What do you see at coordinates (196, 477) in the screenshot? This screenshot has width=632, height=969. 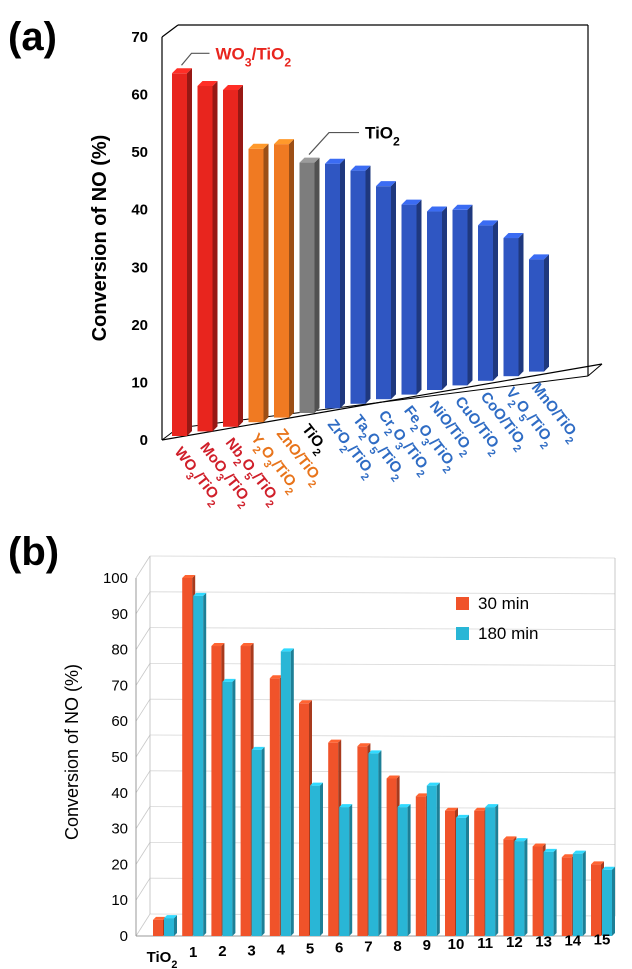 I see `x-tick-label: WO3/TiO2` at bounding box center [196, 477].